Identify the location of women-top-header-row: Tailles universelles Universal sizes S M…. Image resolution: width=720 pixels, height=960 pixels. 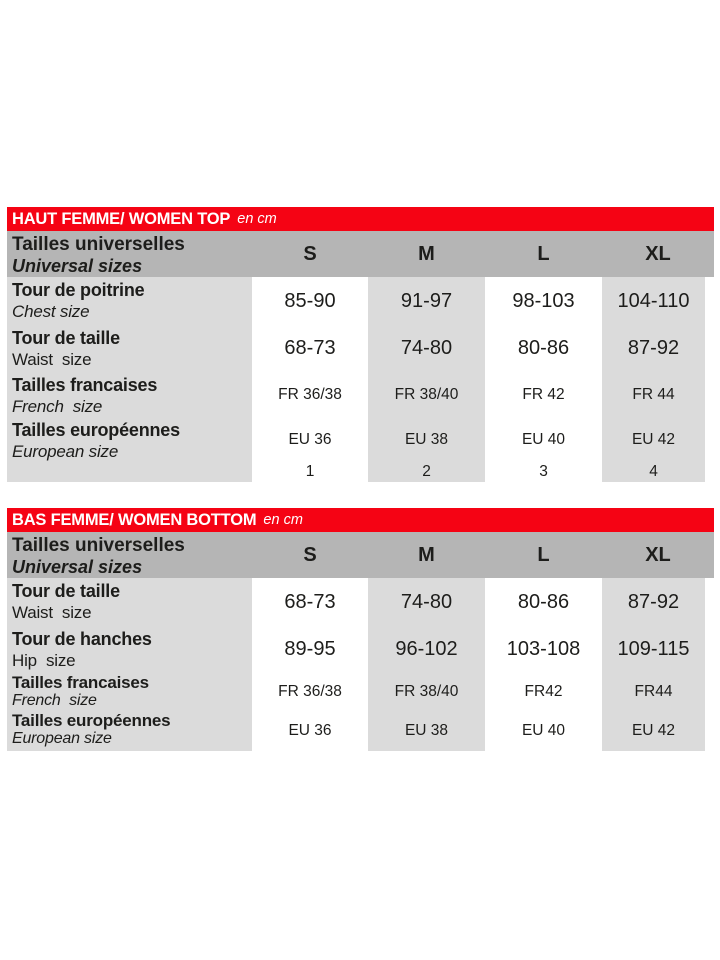
(360, 254).